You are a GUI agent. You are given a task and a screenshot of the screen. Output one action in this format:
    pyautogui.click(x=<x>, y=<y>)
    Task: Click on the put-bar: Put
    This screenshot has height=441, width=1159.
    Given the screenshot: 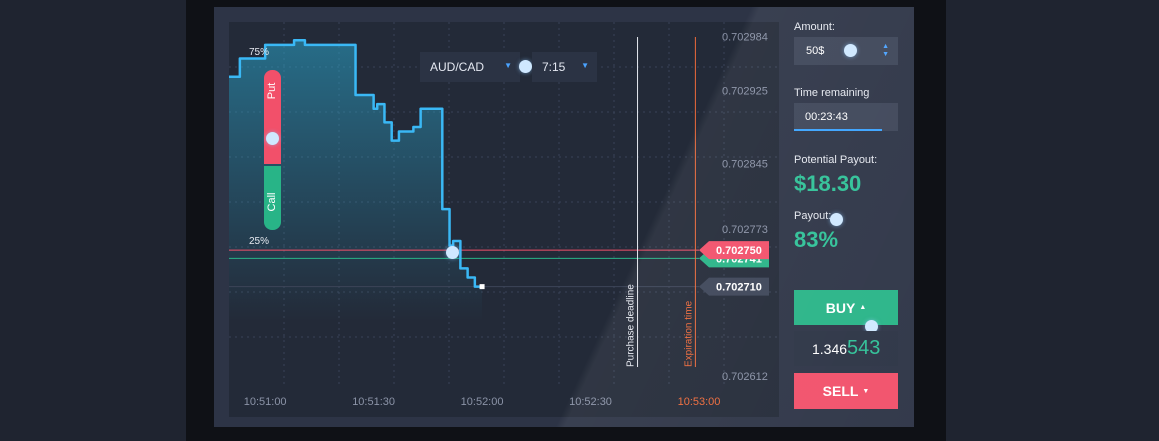 What is the action you would take?
    pyautogui.click(x=272, y=117)
    